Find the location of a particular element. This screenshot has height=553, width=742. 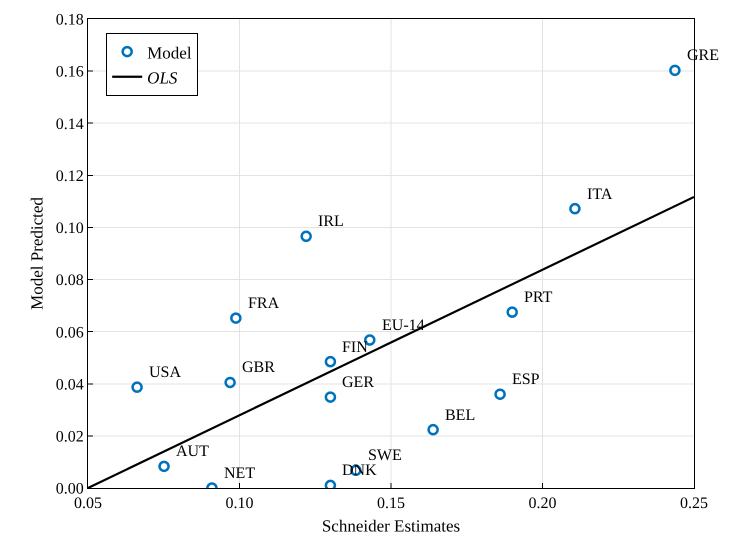

annotation: ITA is located at coordinates (600, 194).